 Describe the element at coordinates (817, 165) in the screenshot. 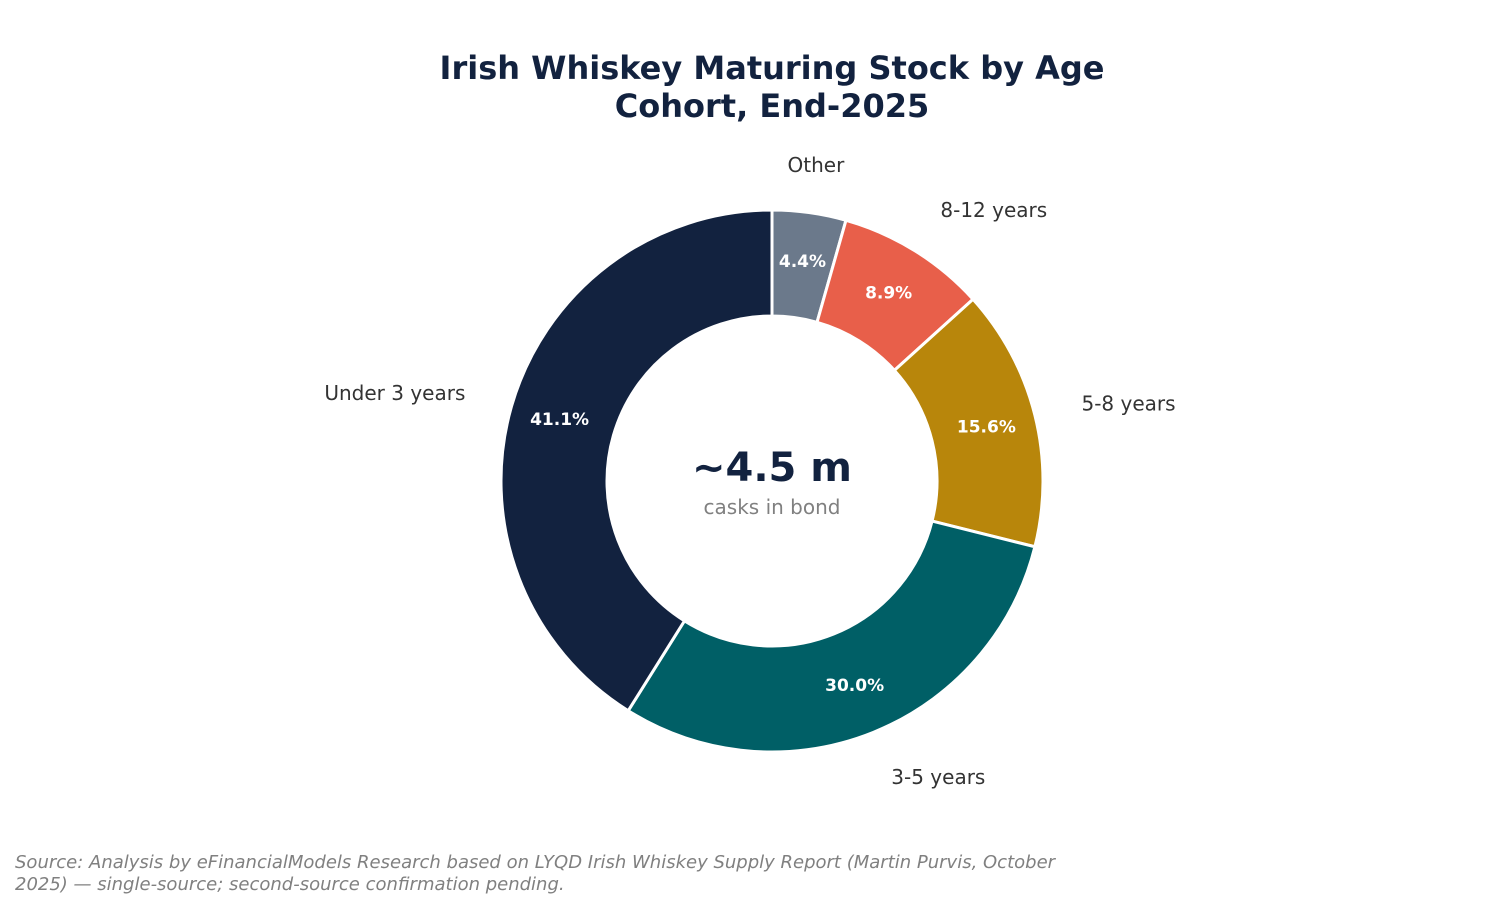

I see `category-label-other: Other` at that location.